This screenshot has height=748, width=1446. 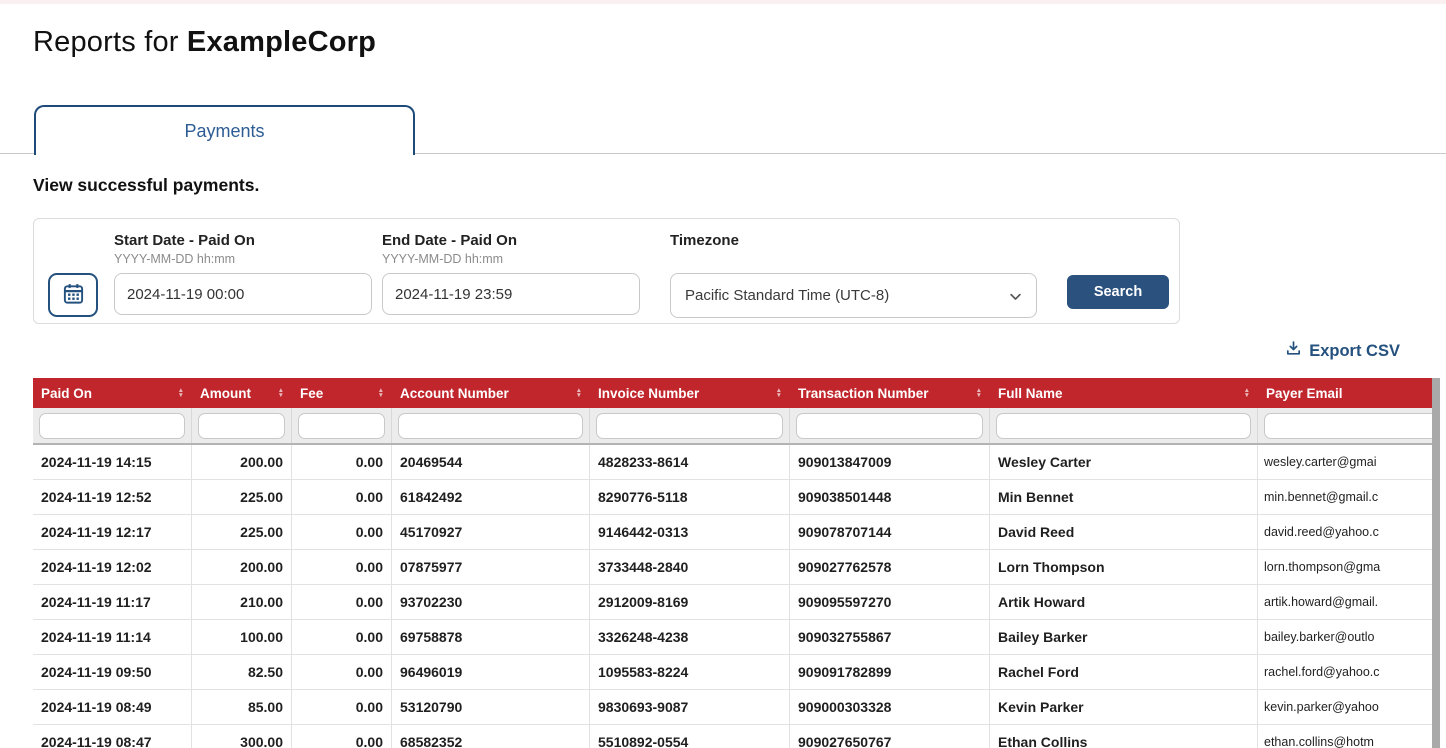 What do you see at coordinates (242, 393) in the screenshot?
I see `column-header-amount: Amount ▲ ▼` at bounding box center [242, 393].